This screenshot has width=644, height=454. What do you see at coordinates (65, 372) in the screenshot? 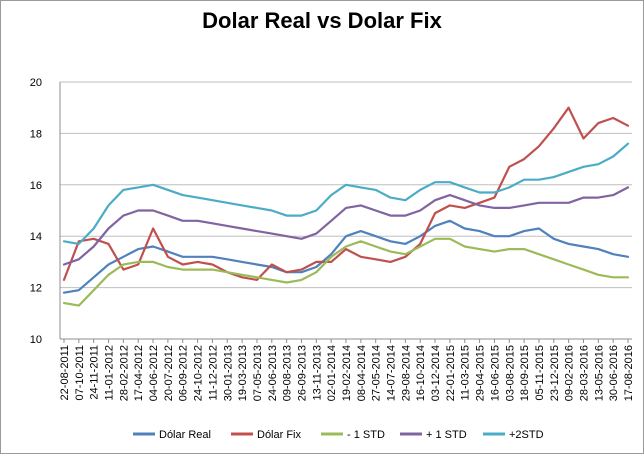
I see `x-tick-label: 22-08-2011` at bounding box center [65, 372].